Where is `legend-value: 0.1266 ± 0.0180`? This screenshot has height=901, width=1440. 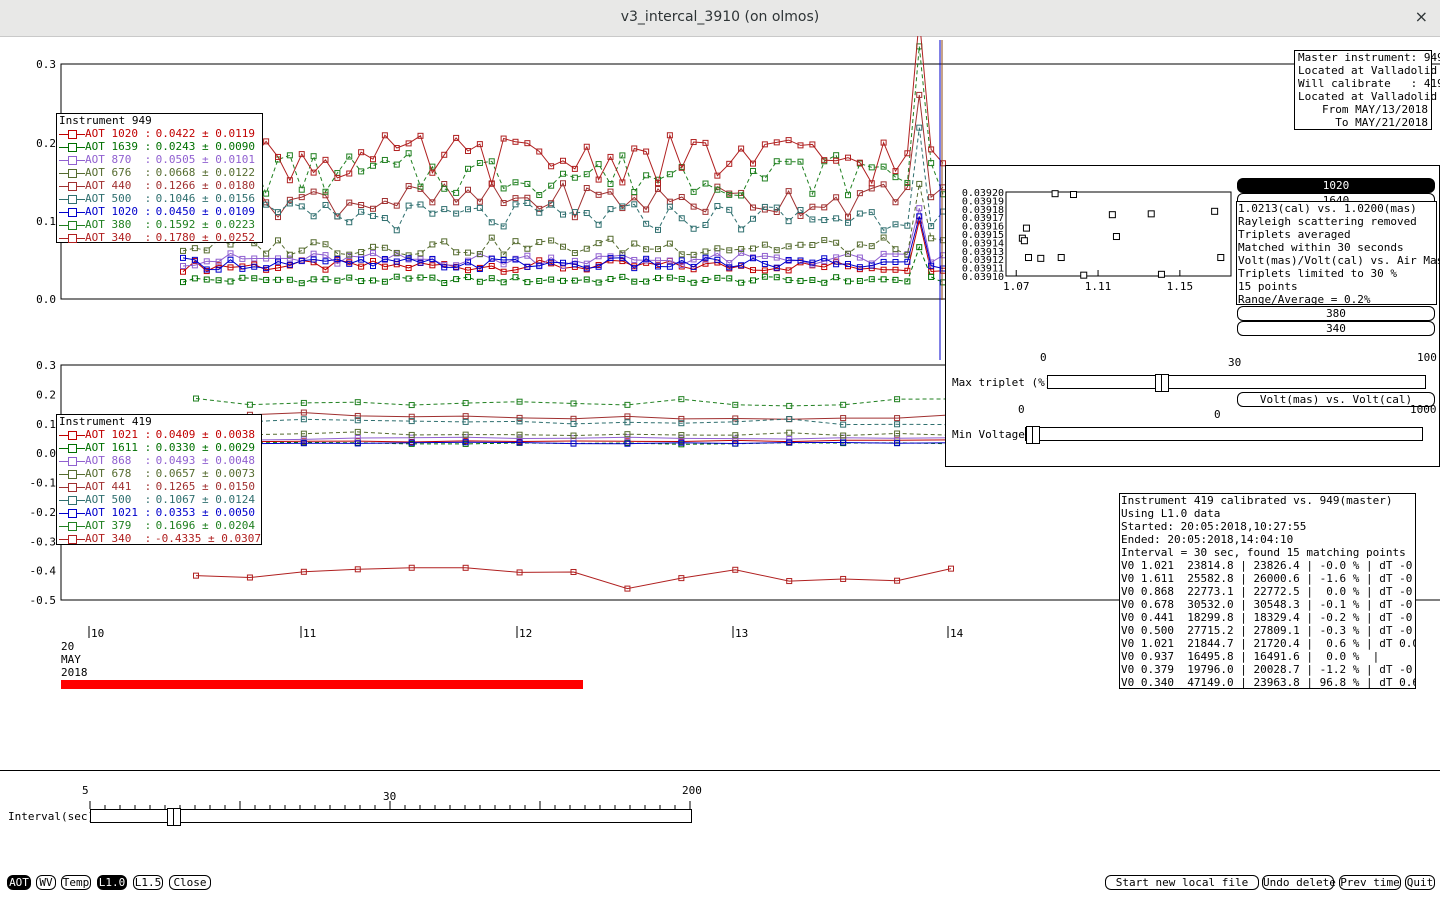
legend-value: 0.1266 ± 0.0180 is located at coordinates (205, 185).